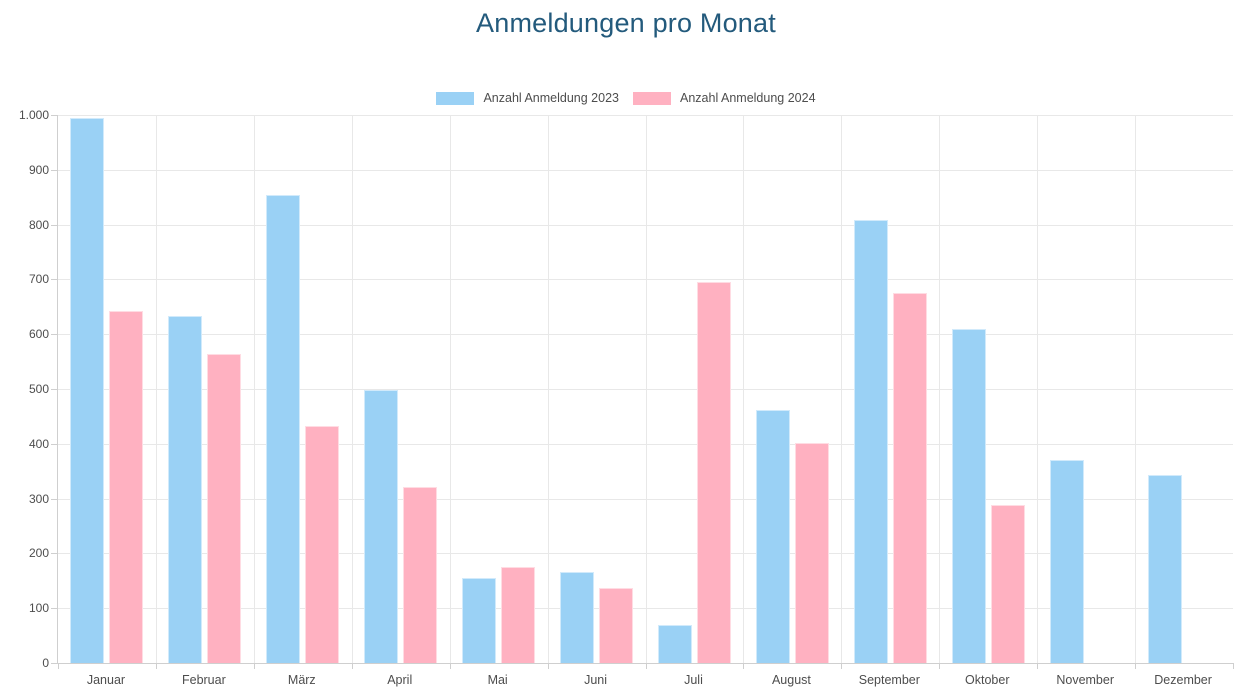 This screenshot has height=698, width=1252. What do you see at coordinates (33, 115) in the screenshot?
I see `y-tick-label: 1.000` at bounding box center [33, 115].